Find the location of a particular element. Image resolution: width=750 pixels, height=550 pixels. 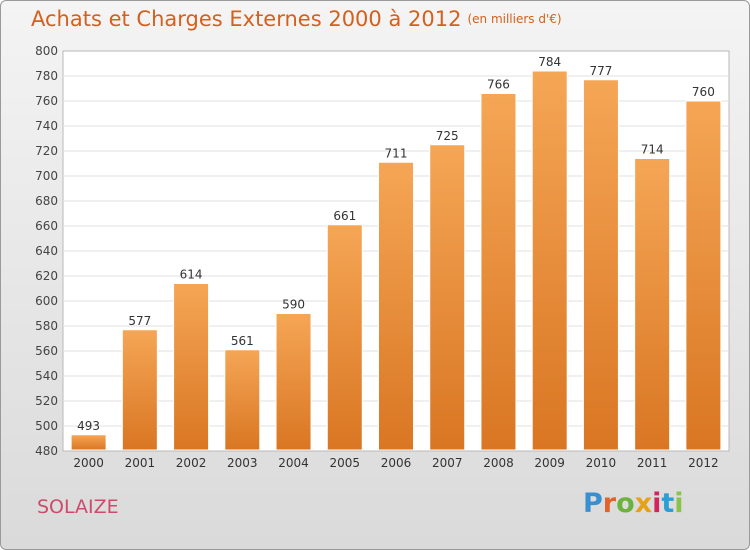

x-tick-label: 2006 is located at coordinates (396, 463).